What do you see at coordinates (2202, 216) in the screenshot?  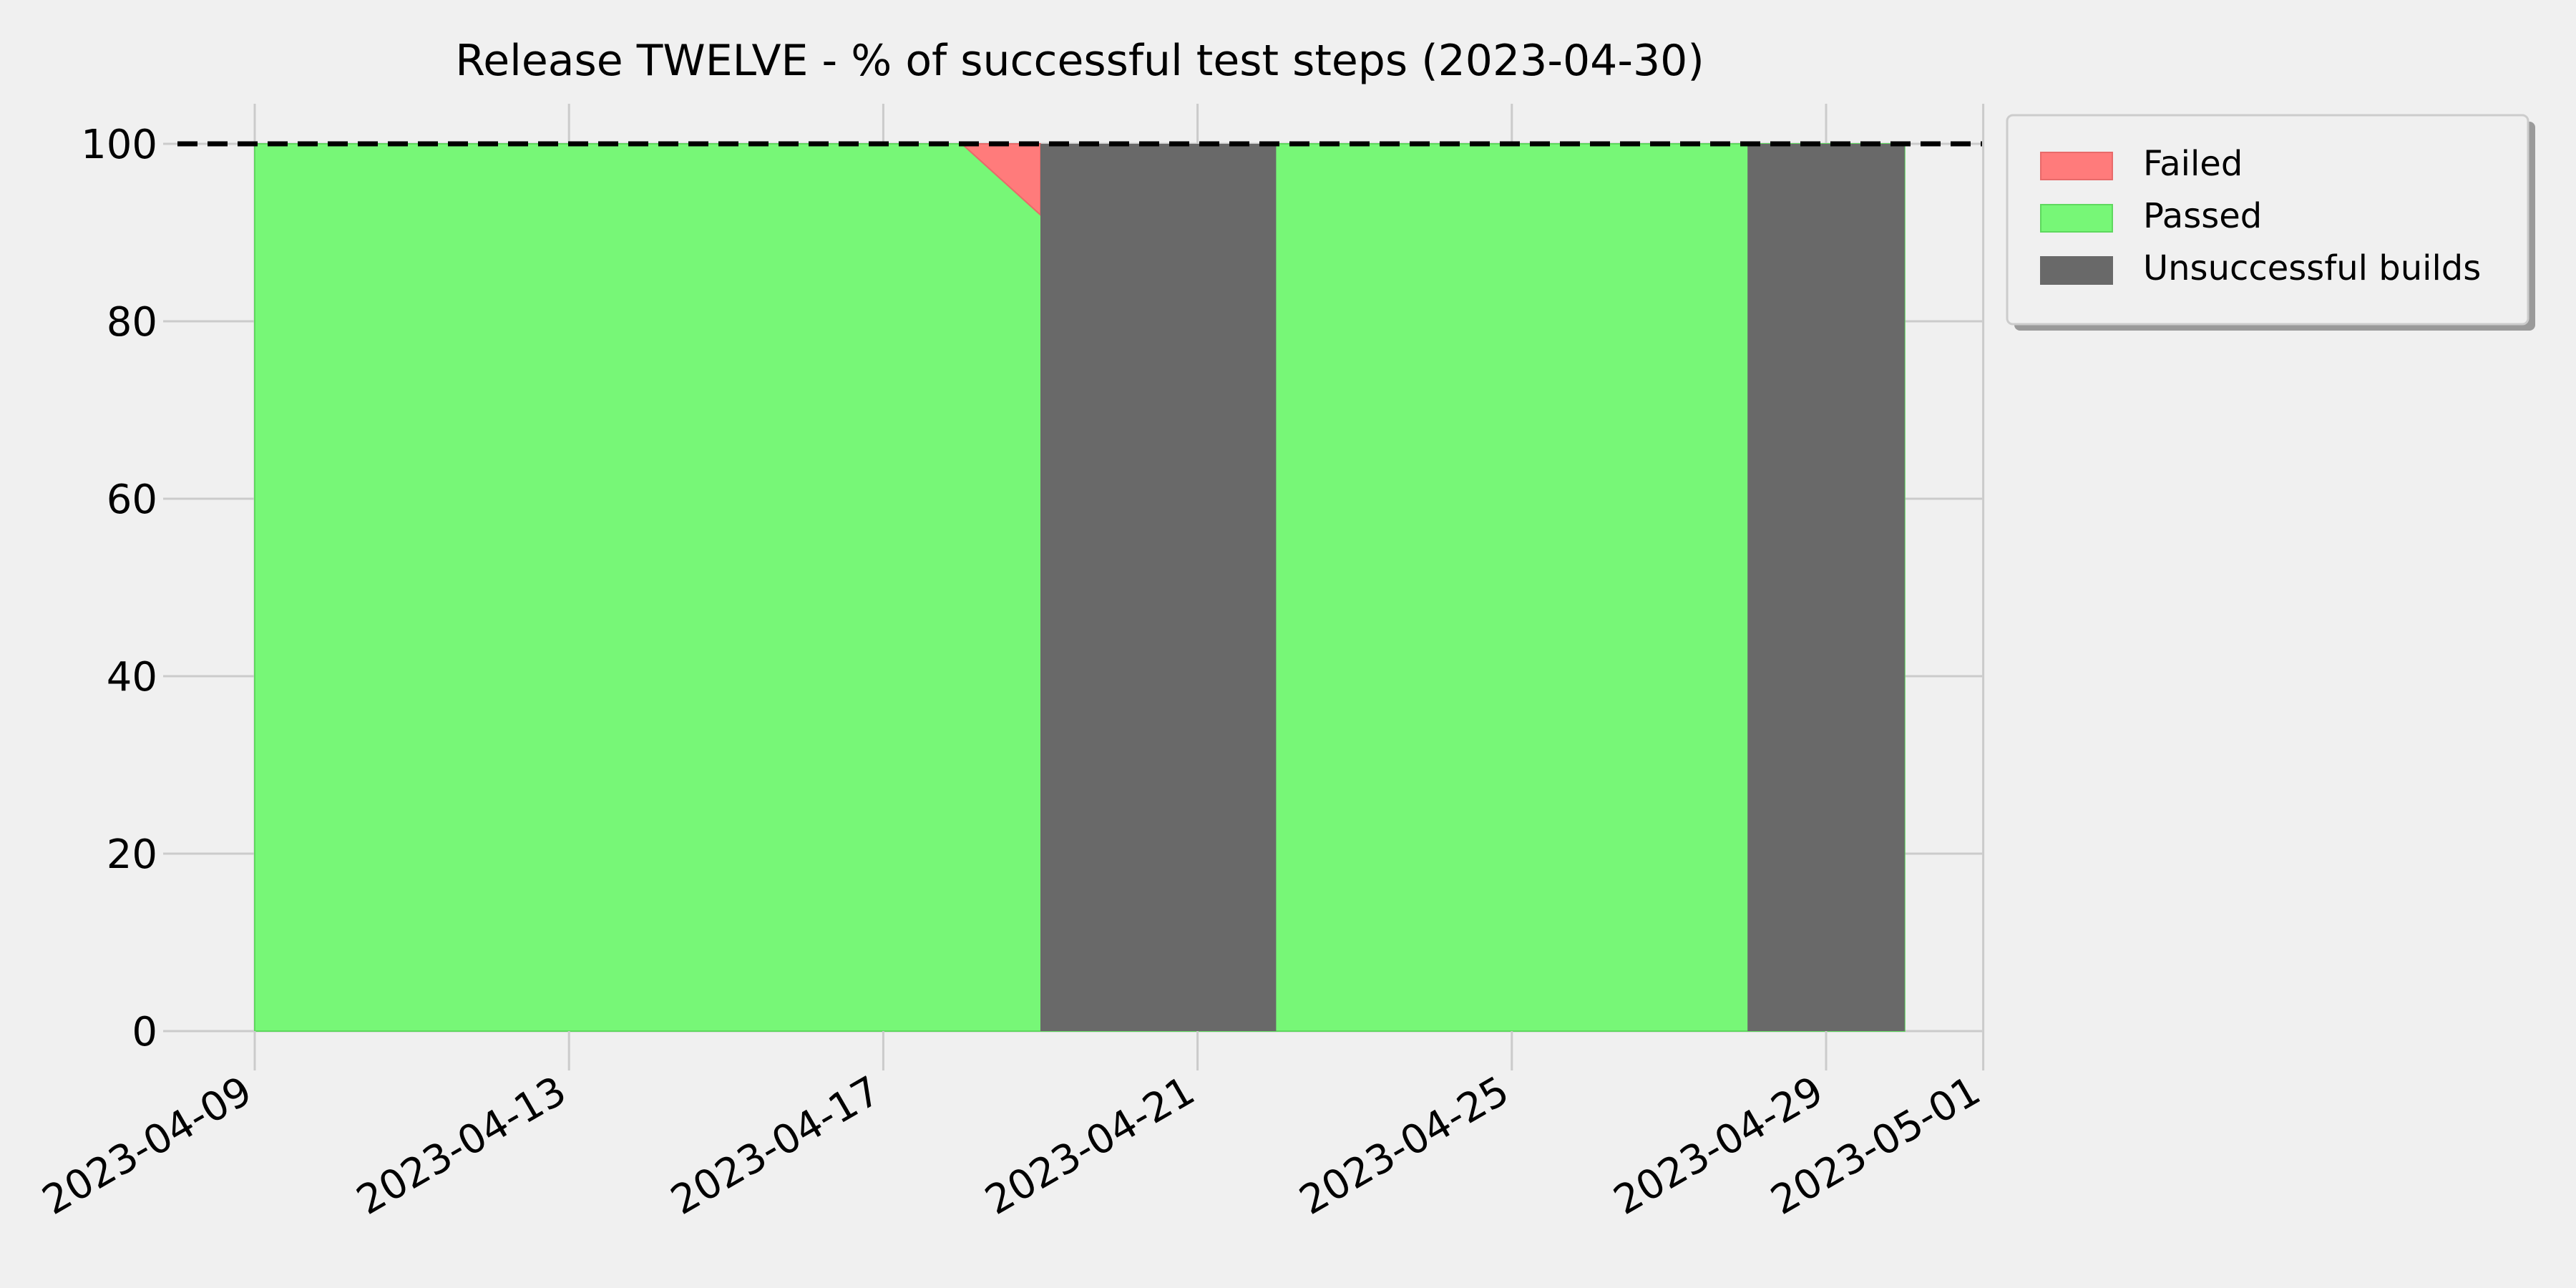 I see `legend-label: Passed` at bounding box center [2202, 216].